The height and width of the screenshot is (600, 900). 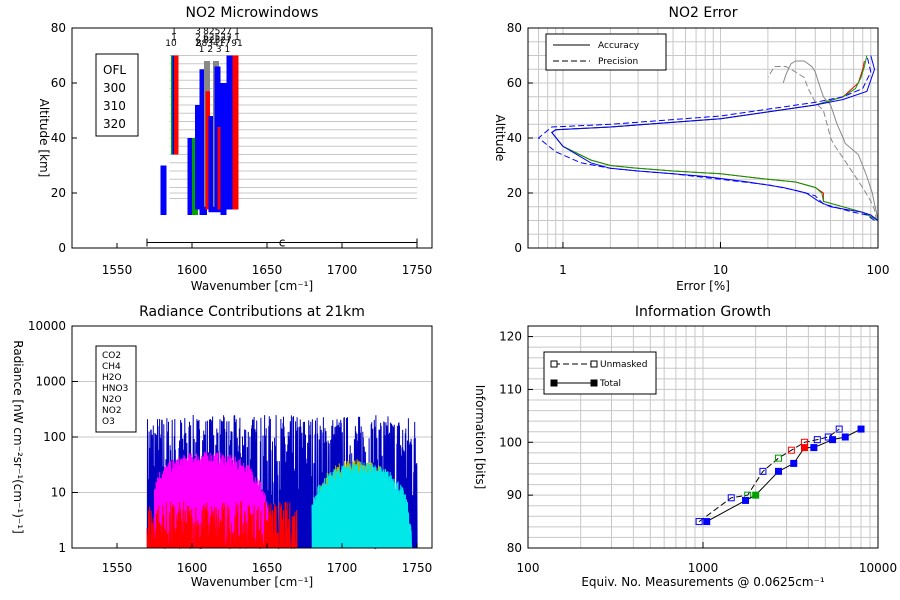 What do you see at coordinates (252, 312) in the screenshot?
I see `chart-title: Radiance Contributions at 21km` at bounding box center [252, 312].